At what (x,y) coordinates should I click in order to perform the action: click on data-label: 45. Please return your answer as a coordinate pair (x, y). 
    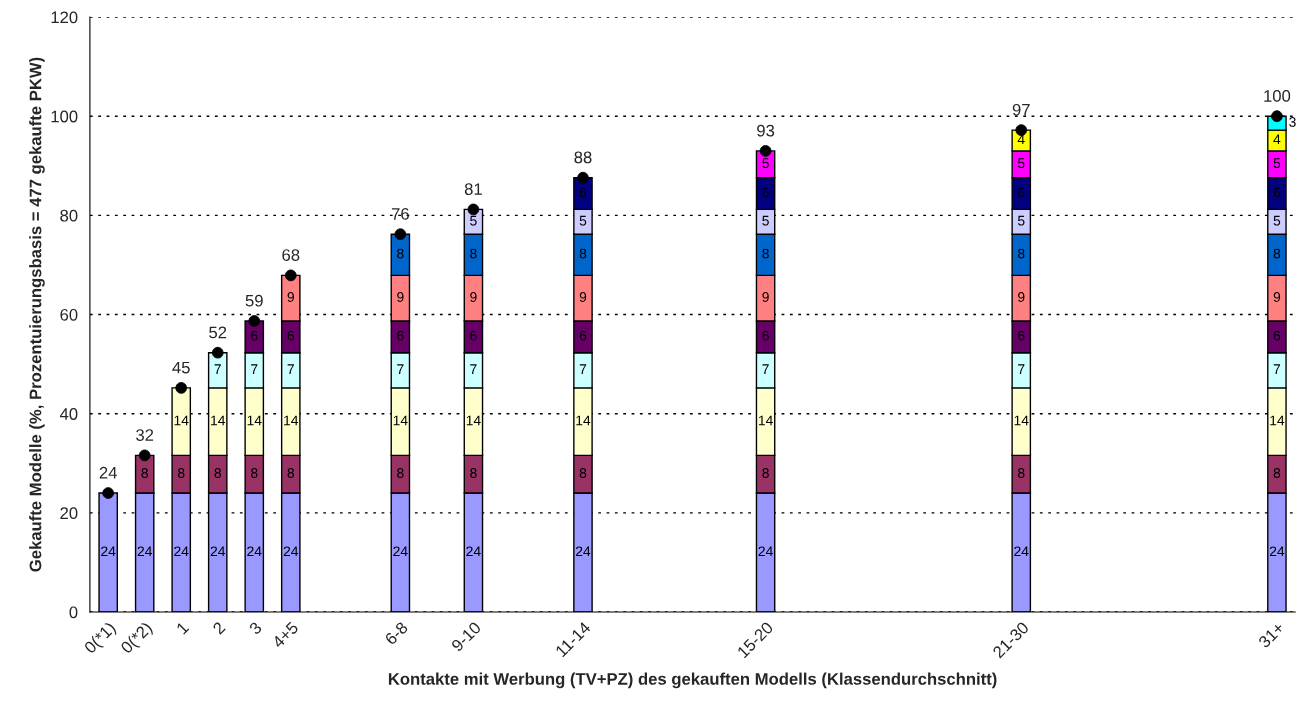
    Looking at the image, I should click on (181, 367).